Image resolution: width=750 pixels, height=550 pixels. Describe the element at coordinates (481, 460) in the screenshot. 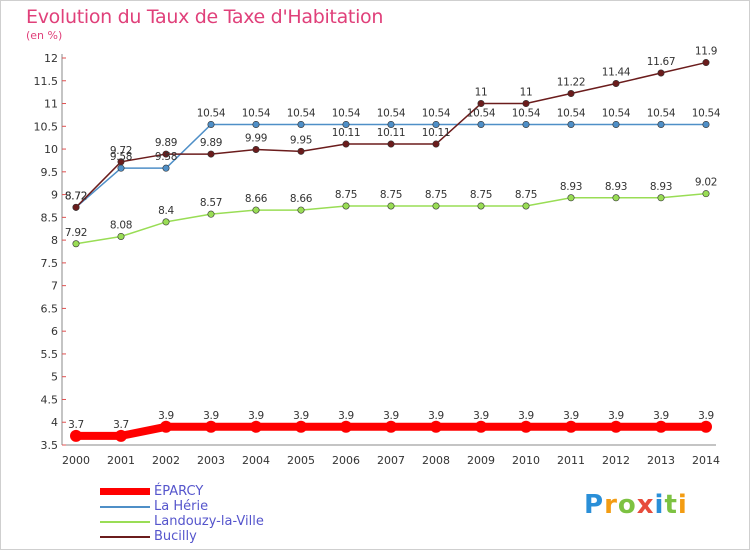

I see `x-tick-label: 2009` at that location.